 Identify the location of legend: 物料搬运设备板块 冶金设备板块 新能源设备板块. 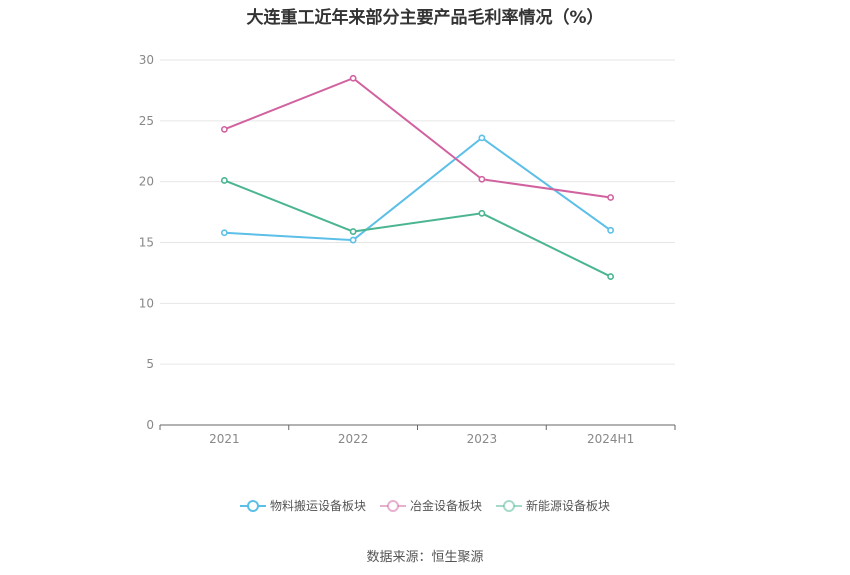
(425, 505).